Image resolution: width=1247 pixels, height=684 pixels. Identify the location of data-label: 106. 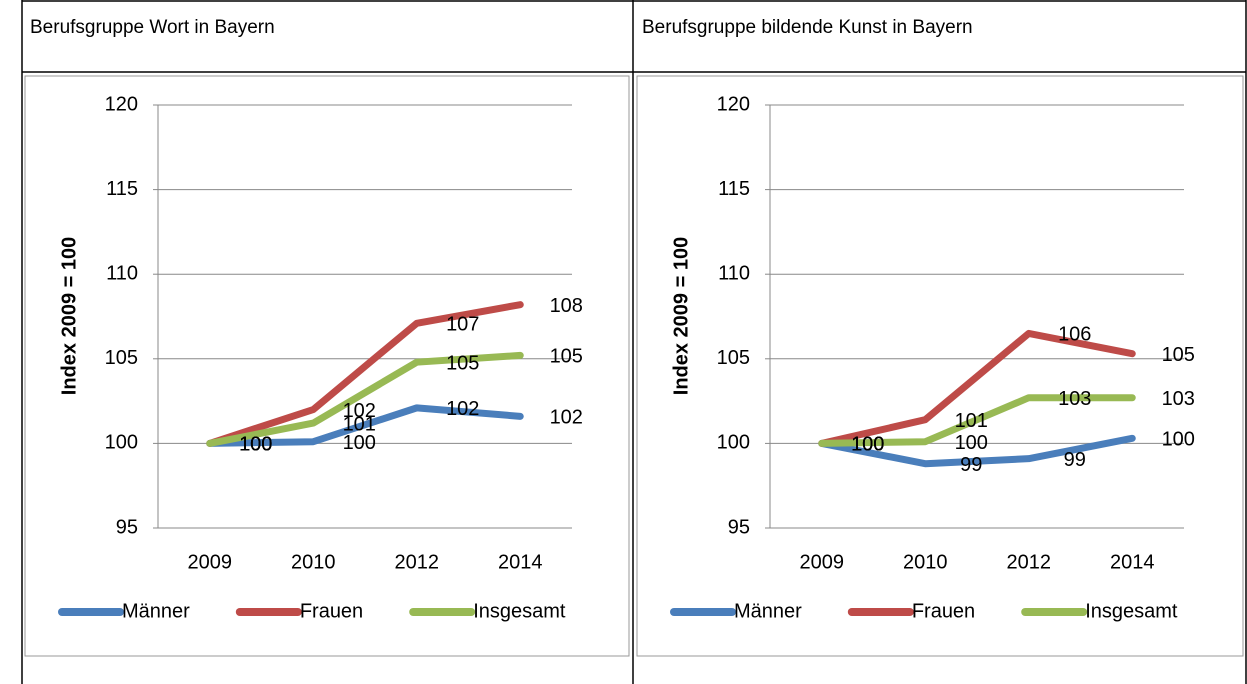
(1074, 335).